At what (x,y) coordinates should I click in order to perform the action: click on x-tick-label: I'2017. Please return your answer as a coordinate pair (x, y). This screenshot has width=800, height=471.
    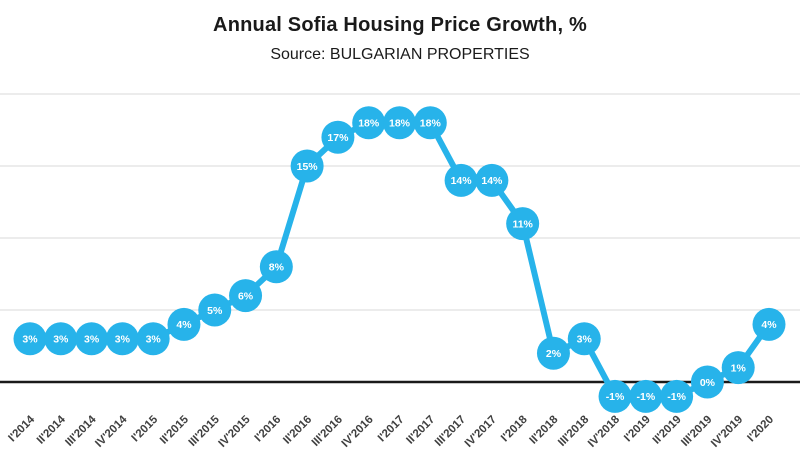
    Looking at the image, I should click on (391, 429).